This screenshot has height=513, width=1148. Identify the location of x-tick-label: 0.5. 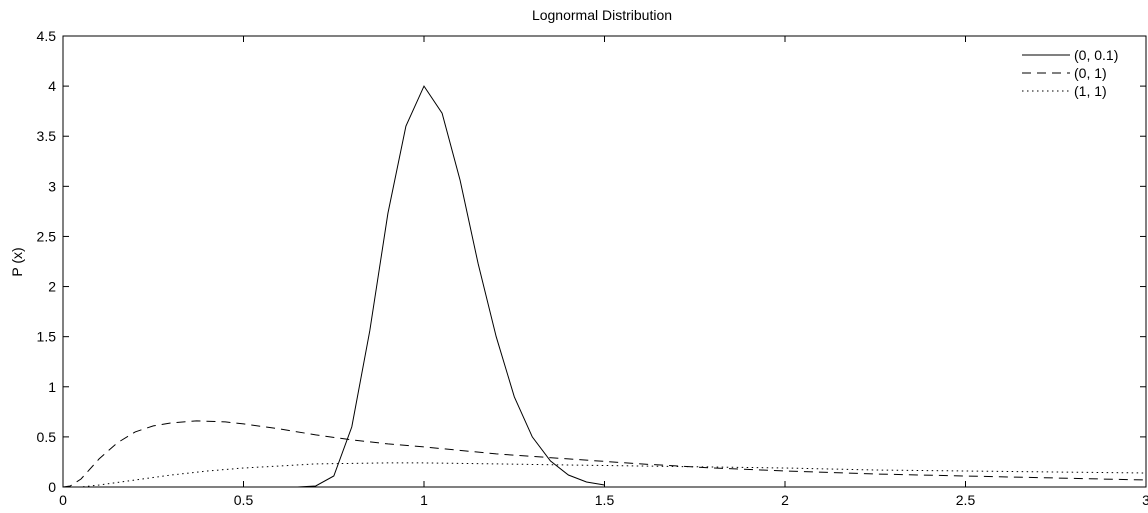
(244, 500).